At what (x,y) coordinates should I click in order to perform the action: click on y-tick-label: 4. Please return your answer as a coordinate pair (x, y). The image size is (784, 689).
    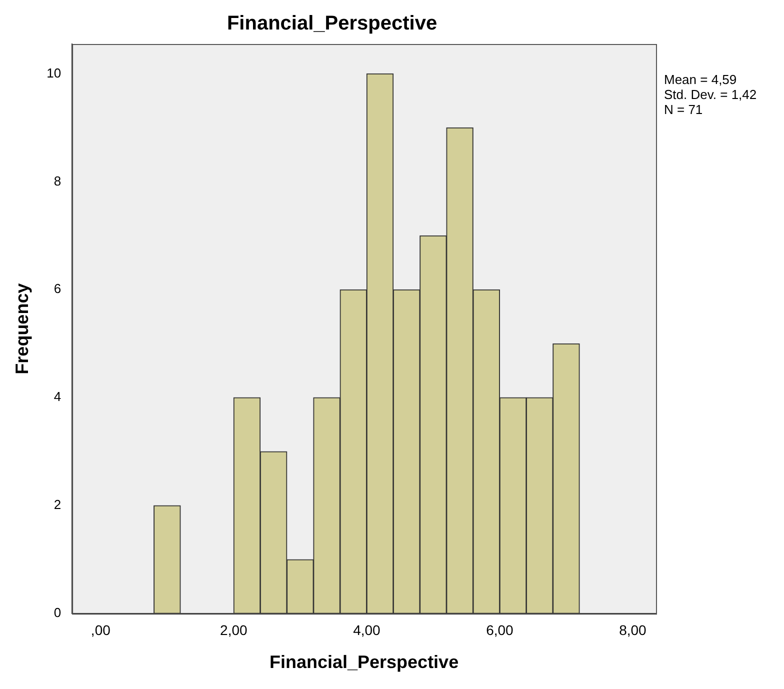
    Looking at the image, I should click on (58, 396).